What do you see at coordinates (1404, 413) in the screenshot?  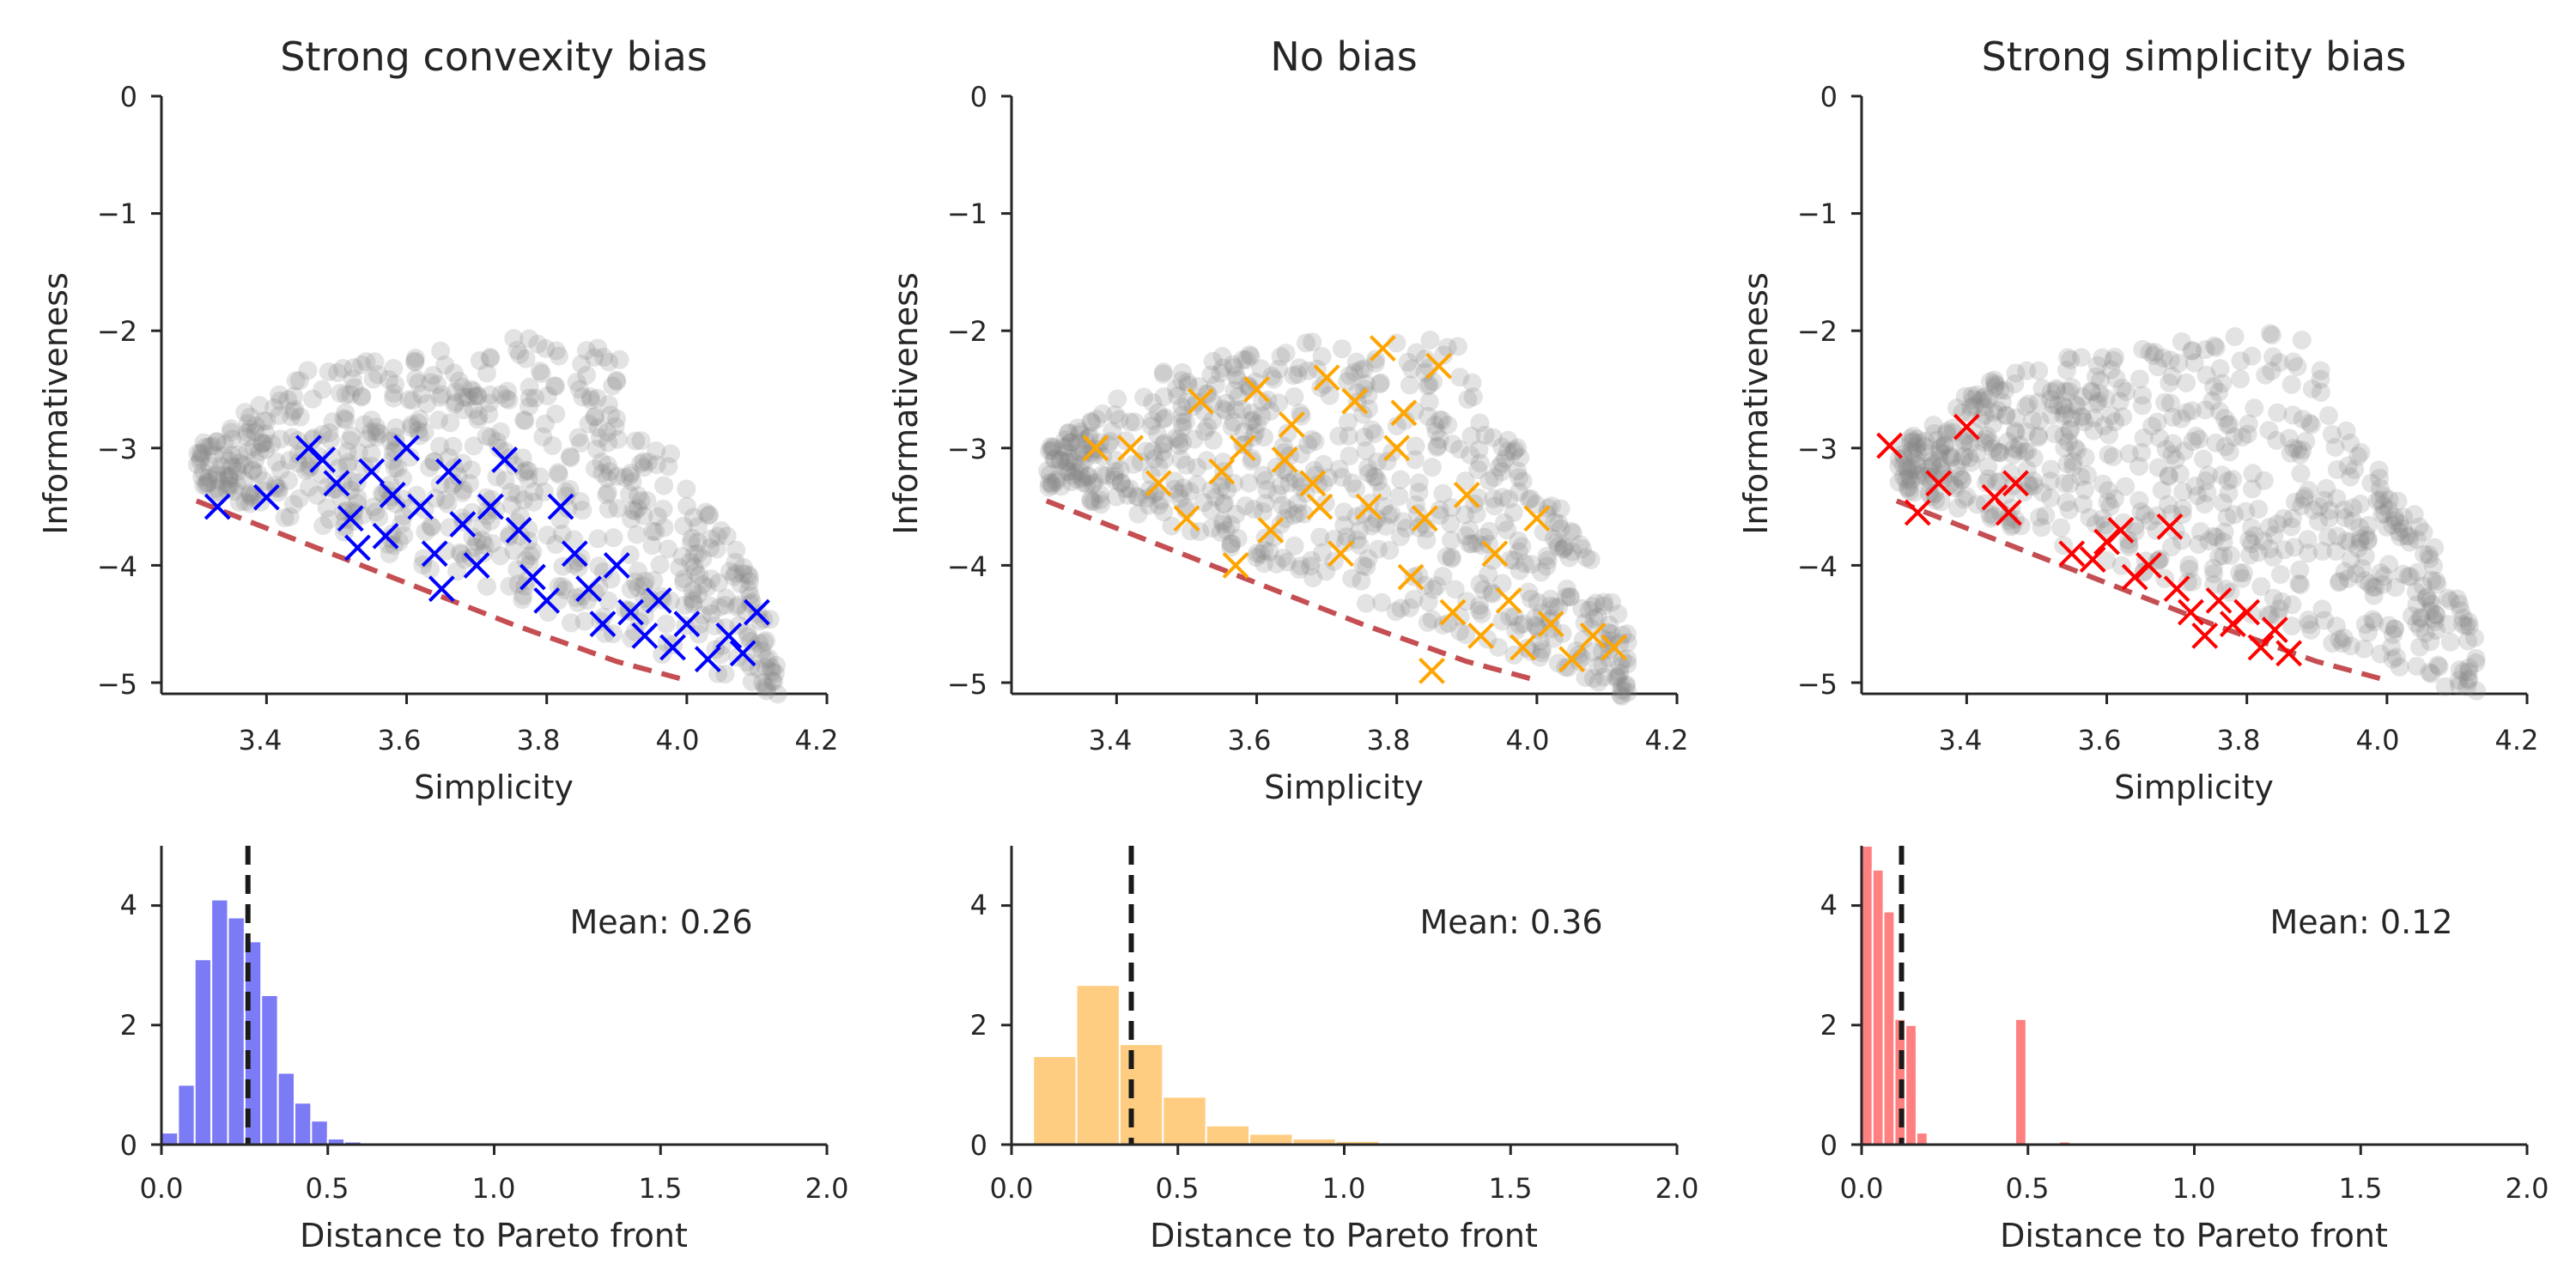 I see `highlight-marker` at bounding box center [1404, 413].